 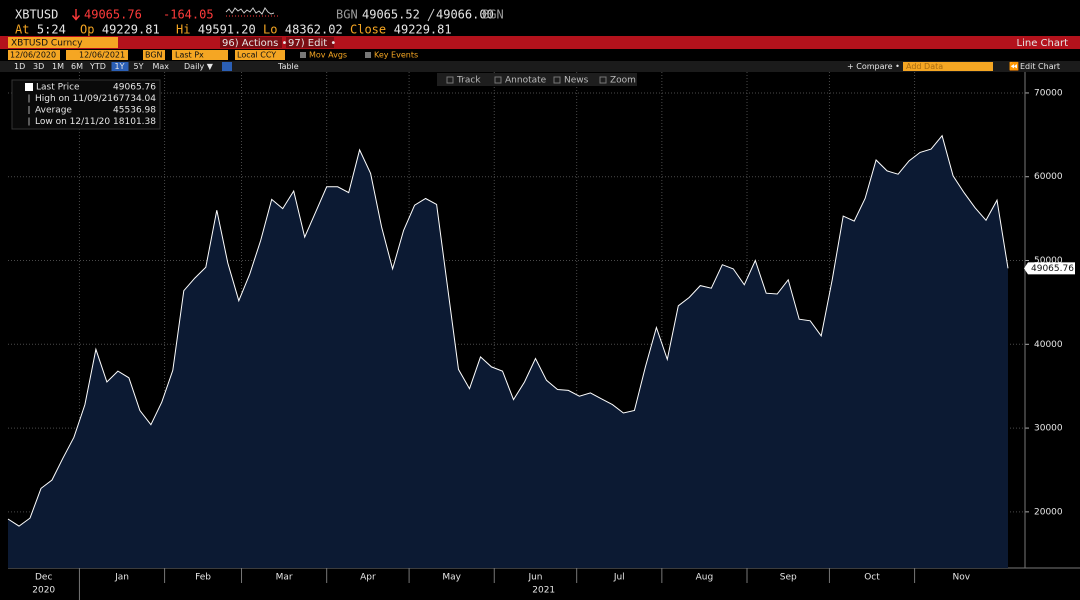 I want to click on legend-label: Average, so click(x=53, y=111).